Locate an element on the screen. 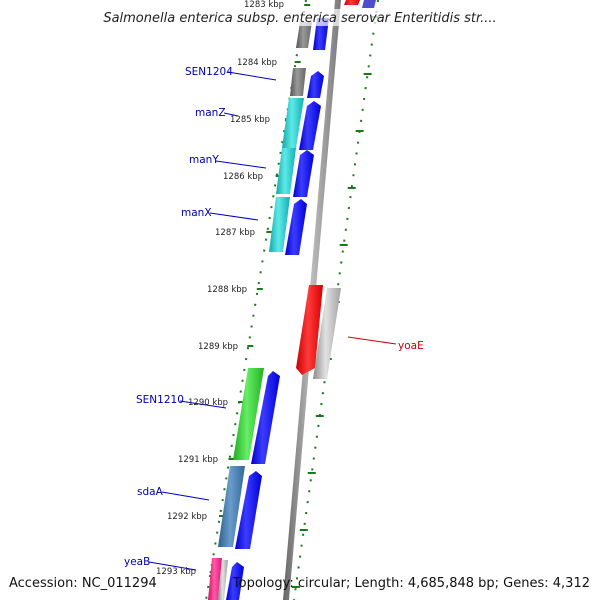 This screenshot has height=600, width=600. tick-label: 1287 kbp is located at coordinates (235, 233).